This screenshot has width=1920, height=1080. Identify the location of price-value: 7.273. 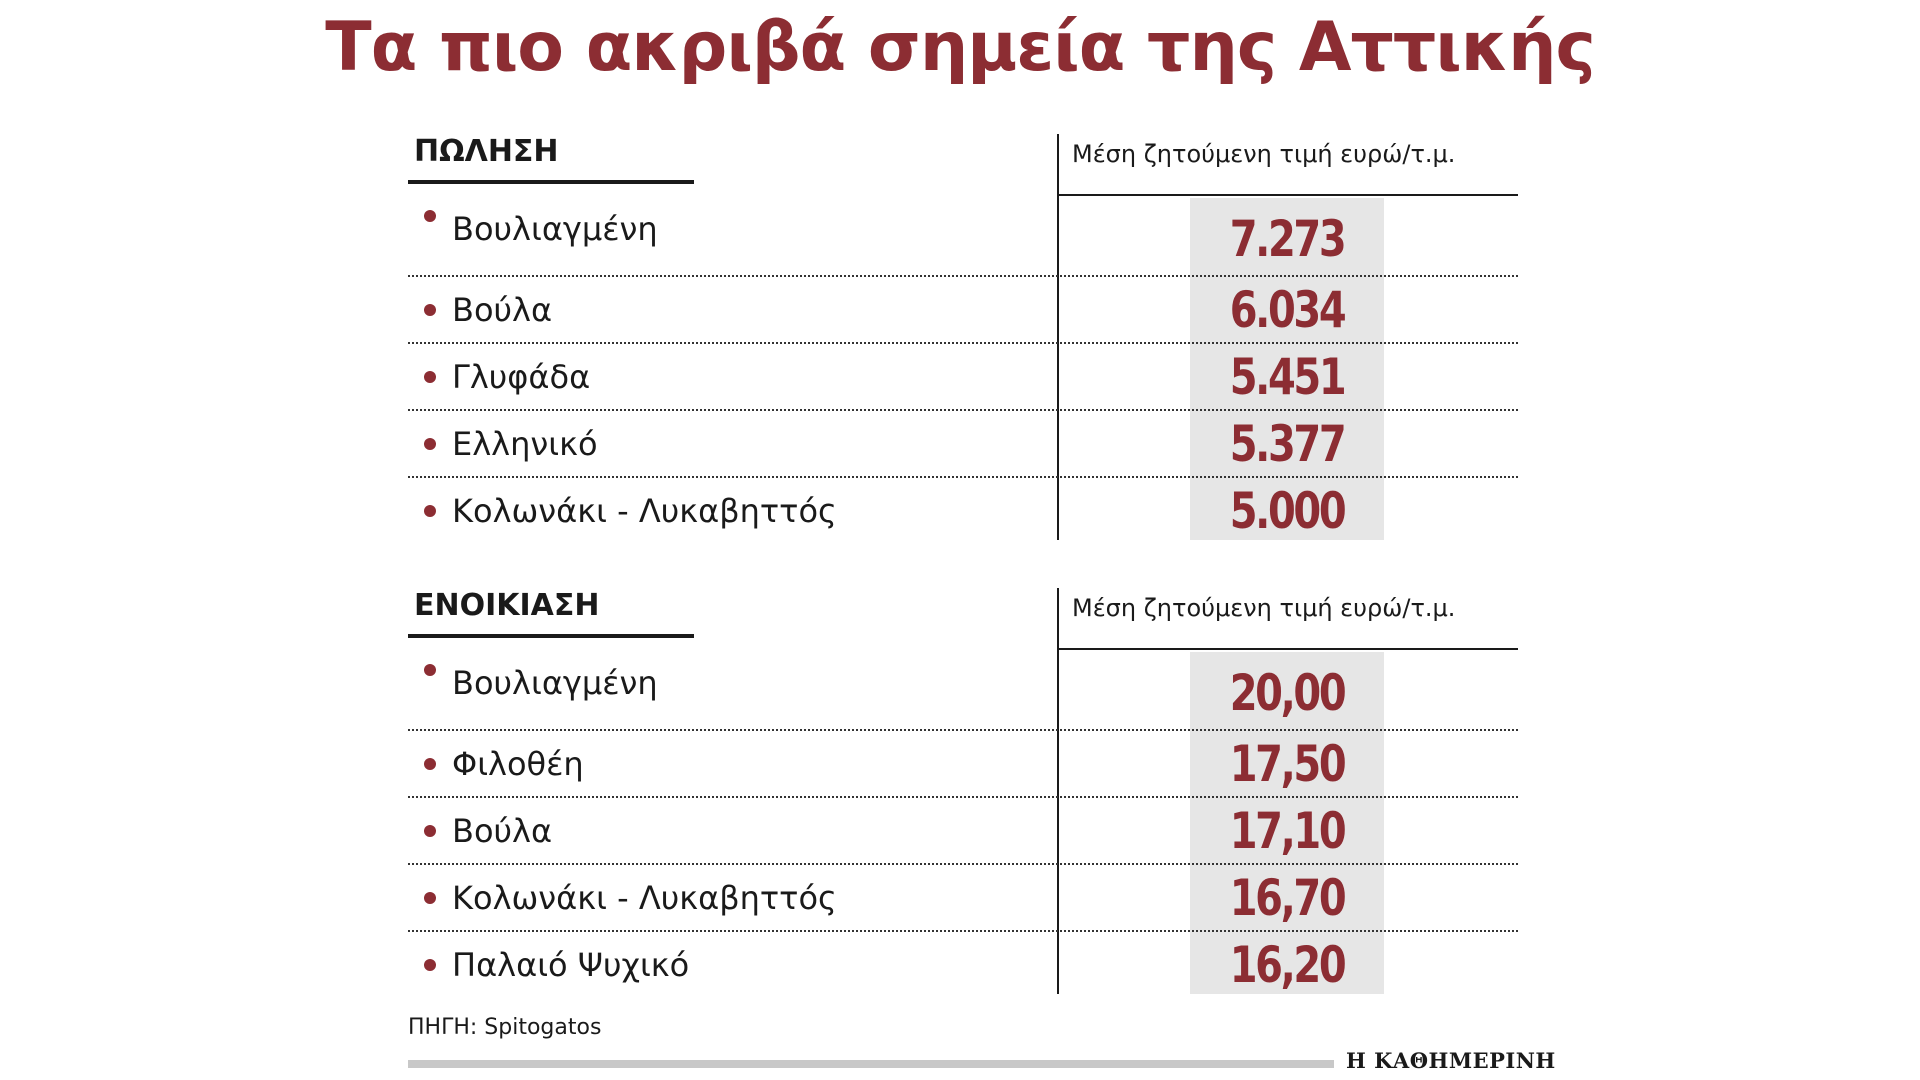
(1288, 239).